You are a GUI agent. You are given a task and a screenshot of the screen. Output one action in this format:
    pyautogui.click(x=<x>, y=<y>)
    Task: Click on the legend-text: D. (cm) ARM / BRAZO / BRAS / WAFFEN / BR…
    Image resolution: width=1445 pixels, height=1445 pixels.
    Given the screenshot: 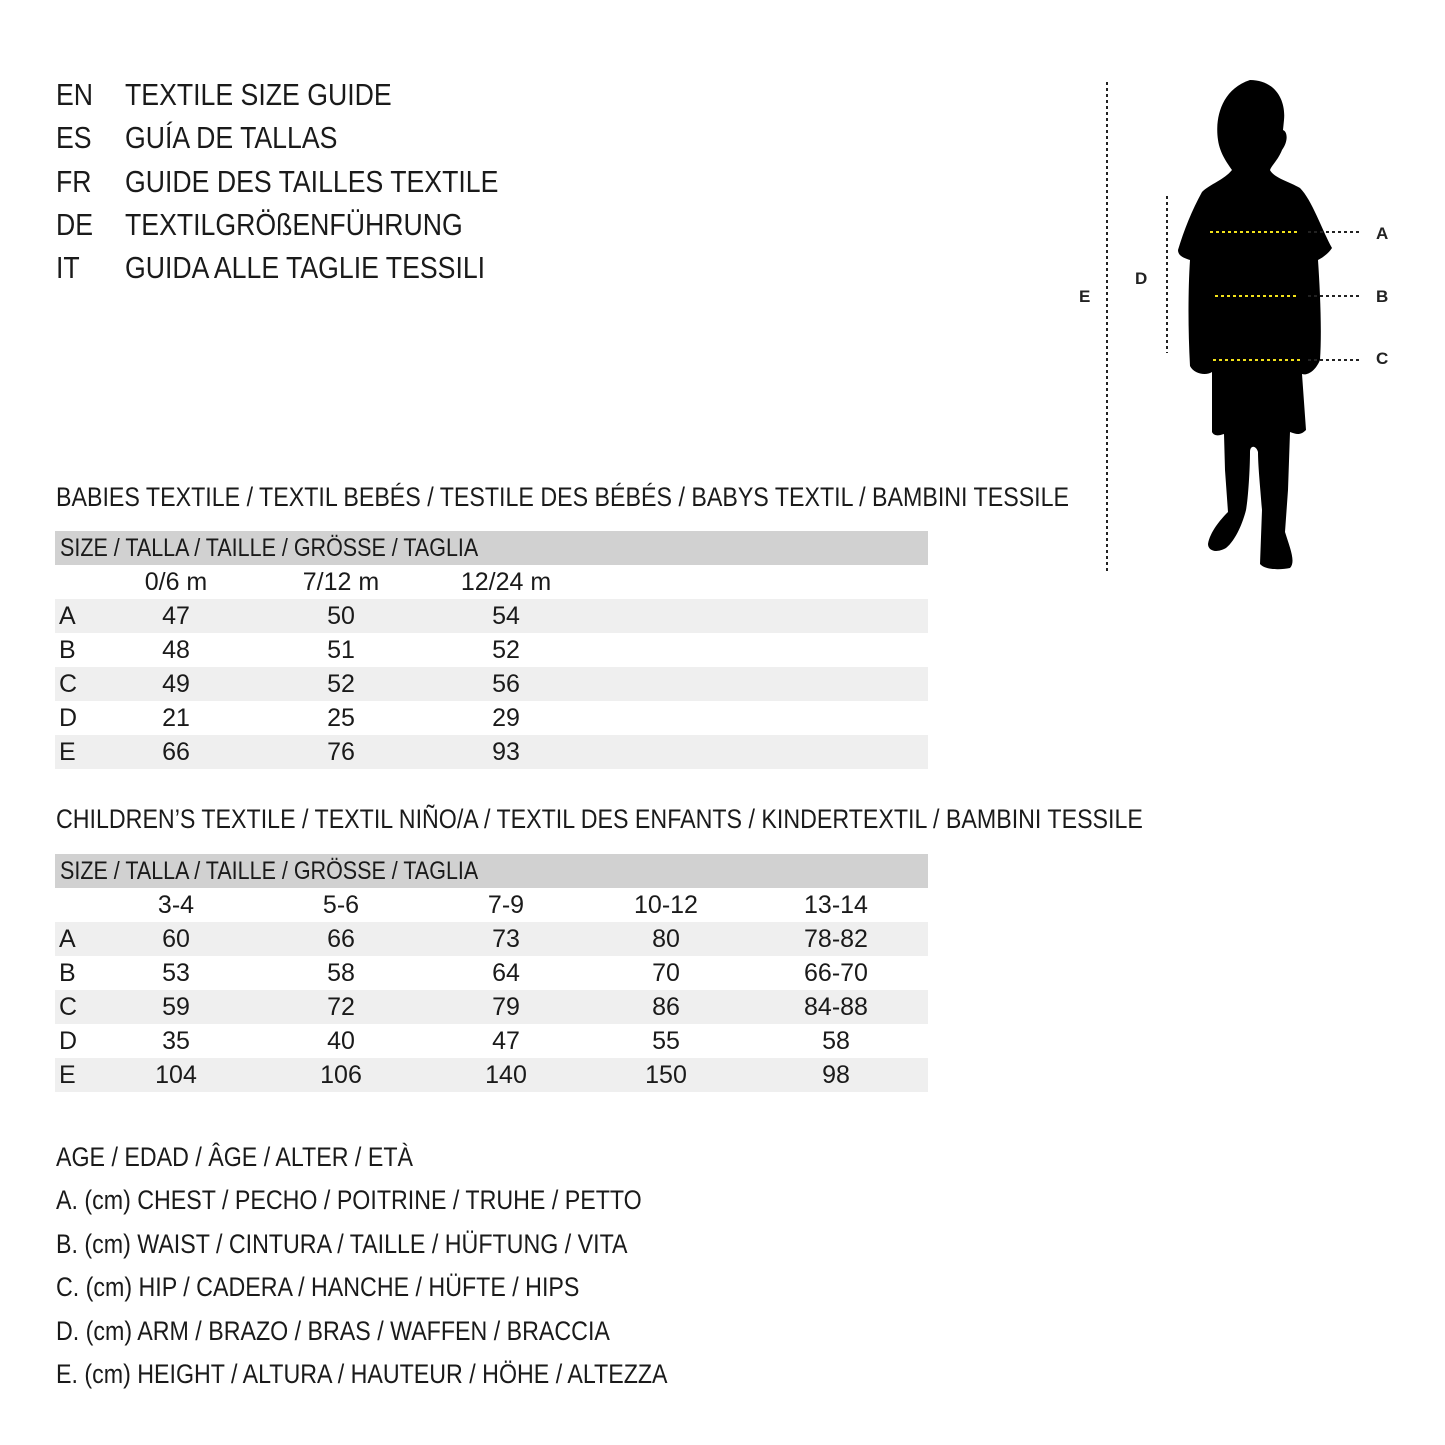 What is the action you would take?
    pyautogui.click(x=333, y=1330)
    